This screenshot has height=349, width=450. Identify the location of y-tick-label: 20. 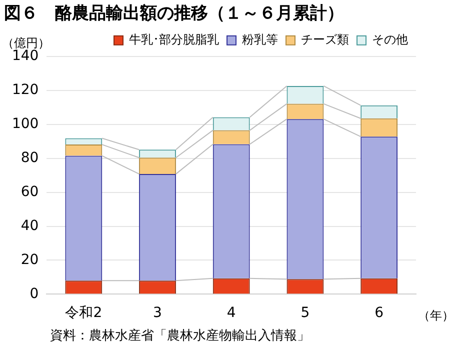
(29, 260).